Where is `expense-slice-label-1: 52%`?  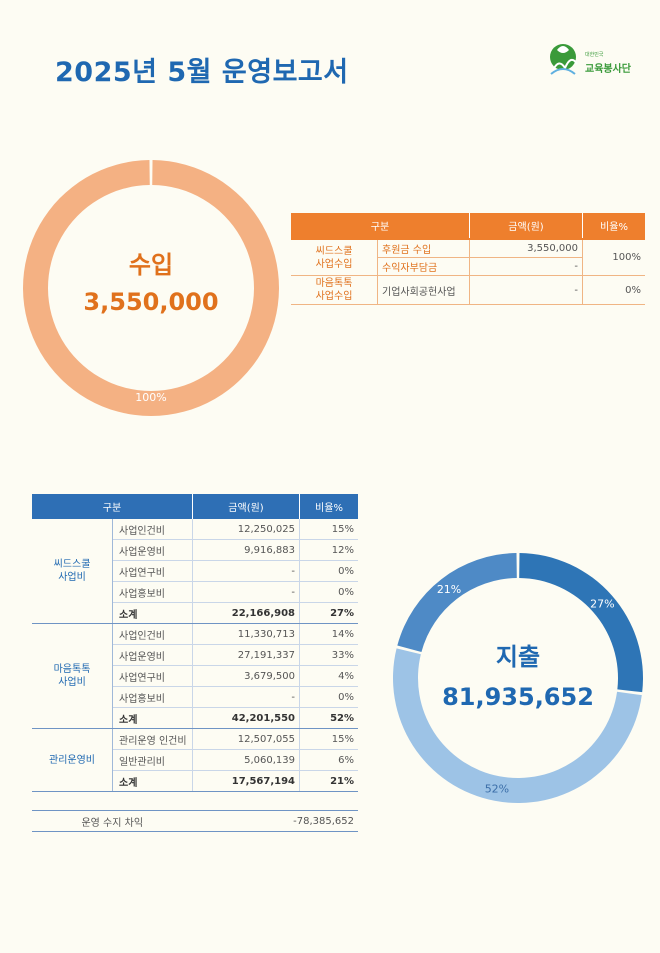
expense-slice-label-1: 52% is located at coordinates (497, 789).